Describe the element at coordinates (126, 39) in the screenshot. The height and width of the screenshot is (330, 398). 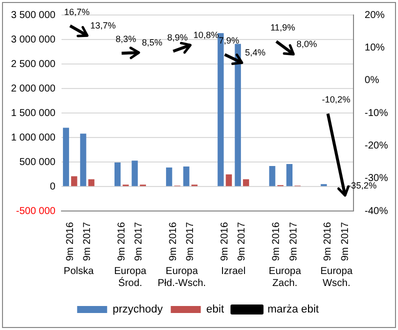
I see `data-label: 8,3%` at that location.